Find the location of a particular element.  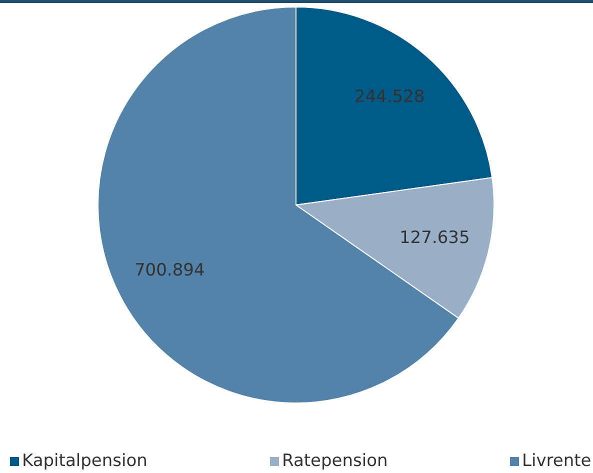

legend-label: Ratepension is located at coordinates (335, 461).